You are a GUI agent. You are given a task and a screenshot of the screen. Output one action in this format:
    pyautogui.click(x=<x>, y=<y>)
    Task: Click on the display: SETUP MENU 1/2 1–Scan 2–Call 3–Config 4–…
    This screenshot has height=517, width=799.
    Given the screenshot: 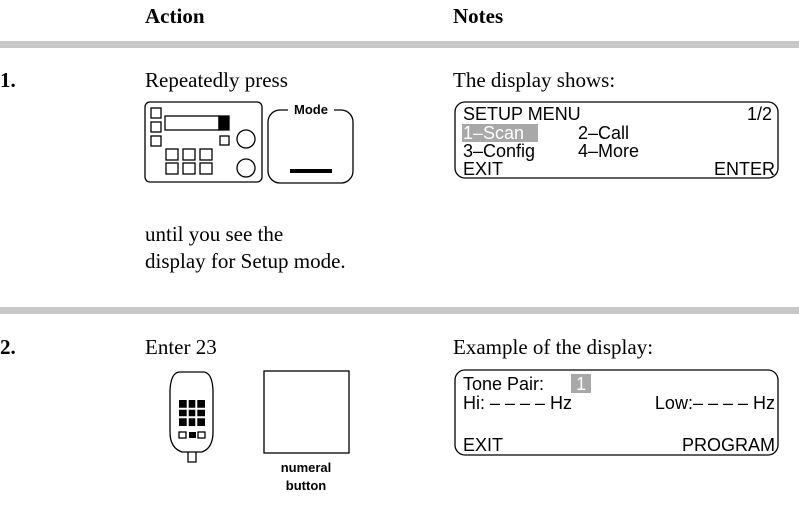 What is the action you would take?
    pyautogui.click(x=616, y=140)
    